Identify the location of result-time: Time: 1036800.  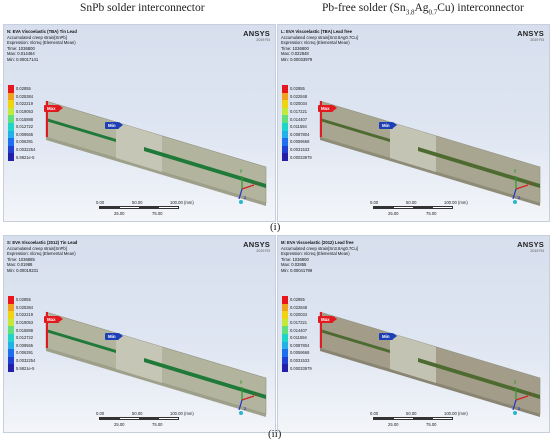
(21, 48).